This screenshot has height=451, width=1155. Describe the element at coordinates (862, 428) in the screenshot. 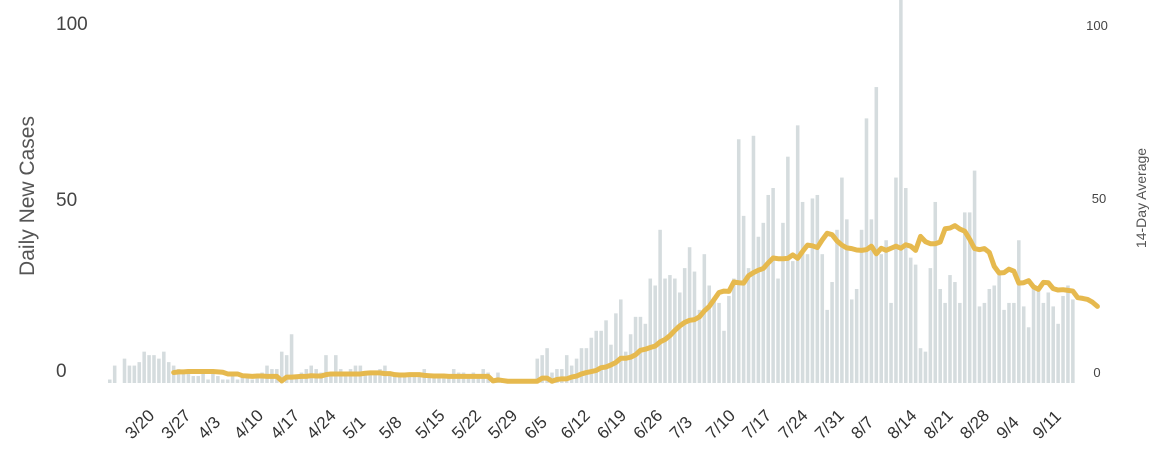

I see `x-tick-label-20: 8/7` at that location.